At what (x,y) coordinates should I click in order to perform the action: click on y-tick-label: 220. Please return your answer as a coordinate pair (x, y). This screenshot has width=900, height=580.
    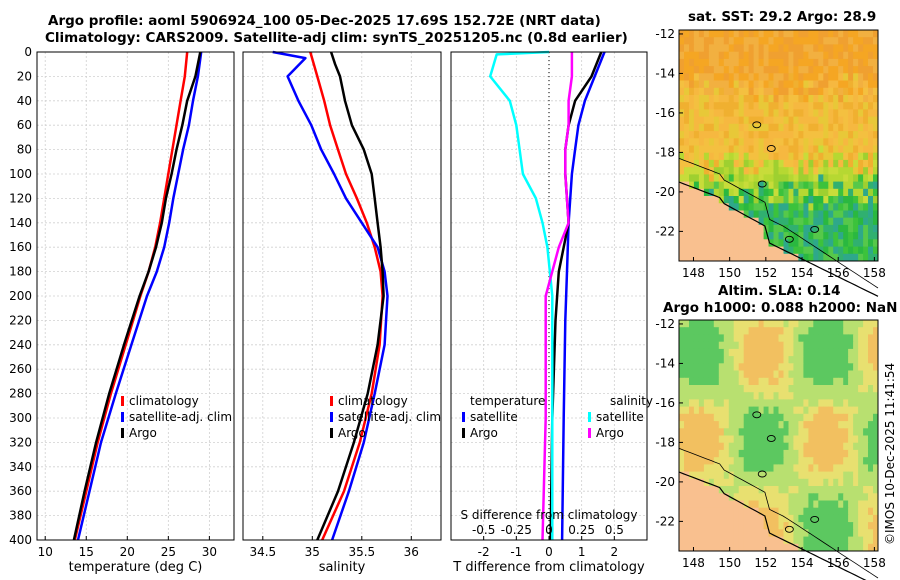
    Looking at the image, I should click on (20, 320).